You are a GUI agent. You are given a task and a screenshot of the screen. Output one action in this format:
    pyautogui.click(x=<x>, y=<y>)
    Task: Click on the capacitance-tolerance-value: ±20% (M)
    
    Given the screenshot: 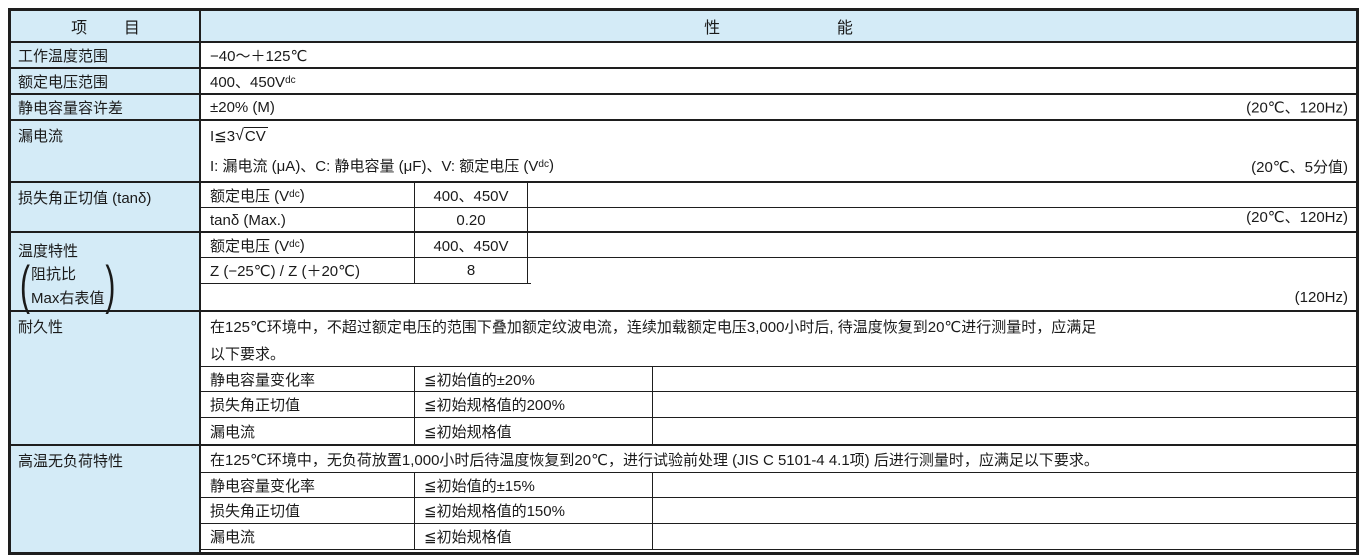 What is the action you would take?
    pyautogui.click(x=242, y=107)
    